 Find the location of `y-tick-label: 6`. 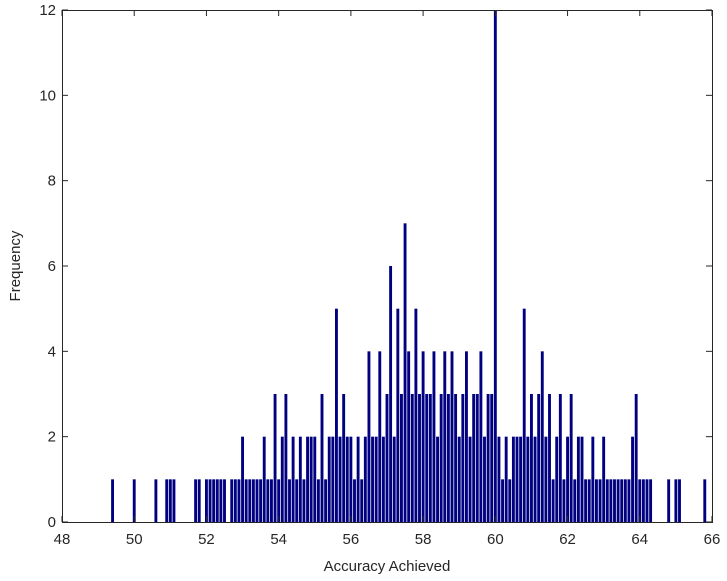

y-tick-label: 6 is located at coordinates (52, 266).